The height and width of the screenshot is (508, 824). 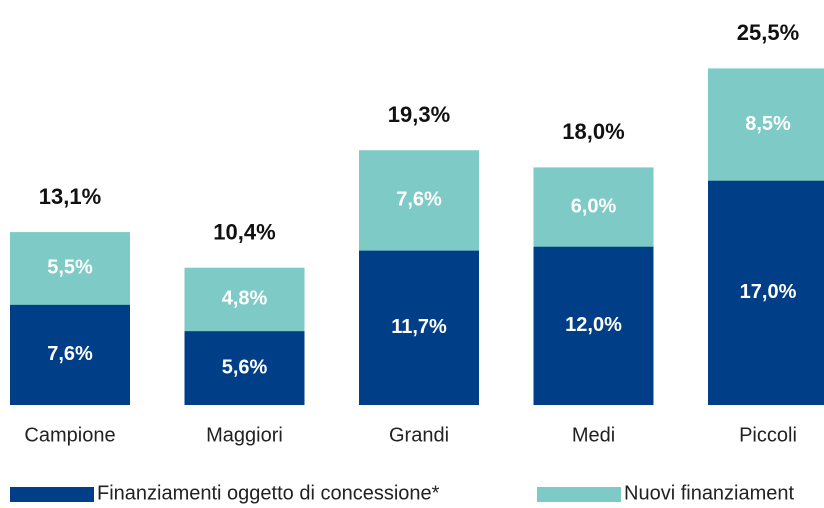 I want to click on value-label: 11,7%, so click(x=419, y=327).